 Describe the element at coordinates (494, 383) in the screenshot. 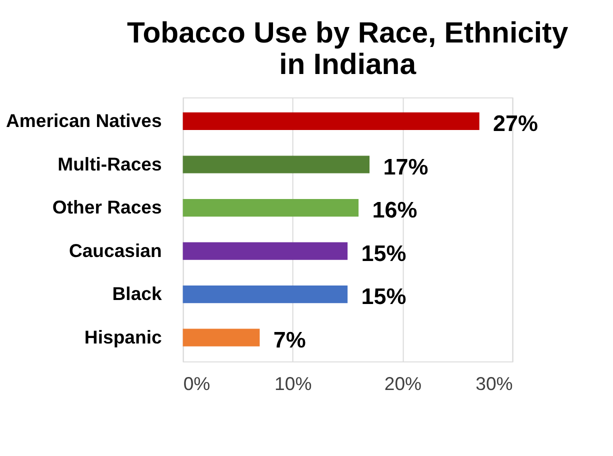

I see `x-tick-label: 30%` at that location.